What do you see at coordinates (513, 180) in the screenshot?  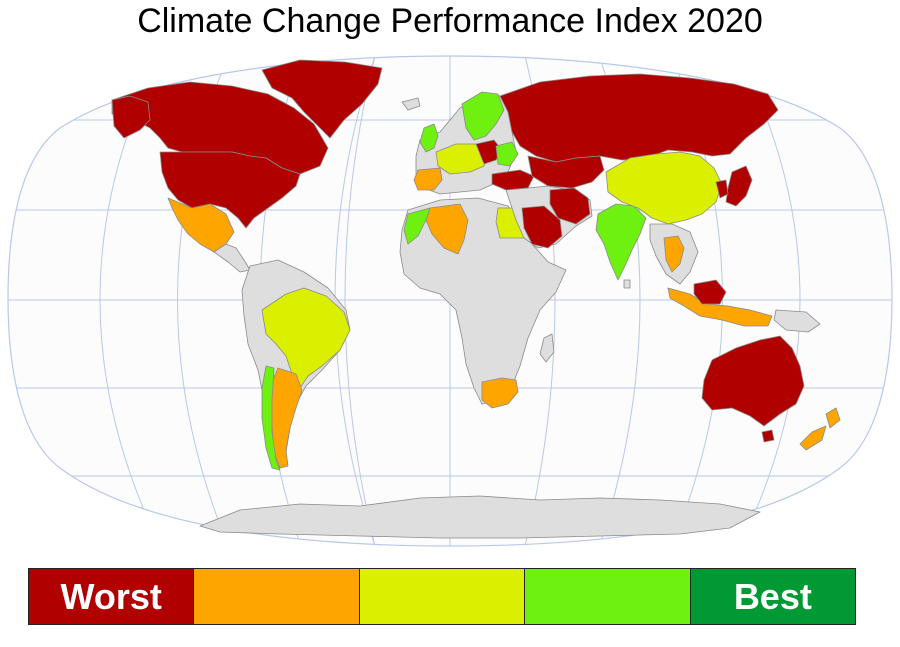 I see `region-turkey` at bounding box center [513, 180].